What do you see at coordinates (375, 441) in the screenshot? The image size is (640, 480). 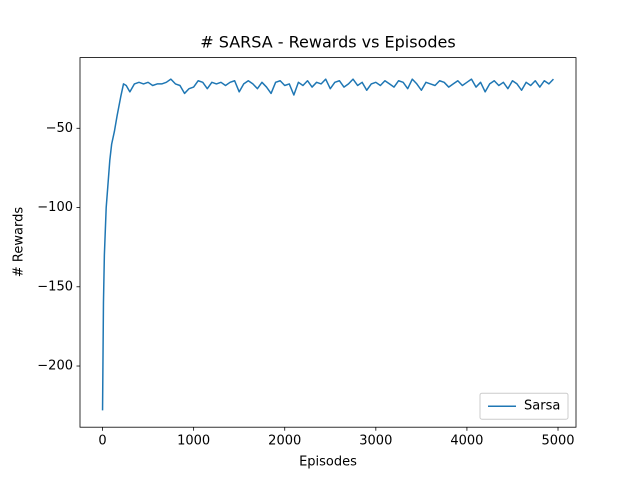 I see `x-tick-label: 3000` at bounding box center [375, 441].